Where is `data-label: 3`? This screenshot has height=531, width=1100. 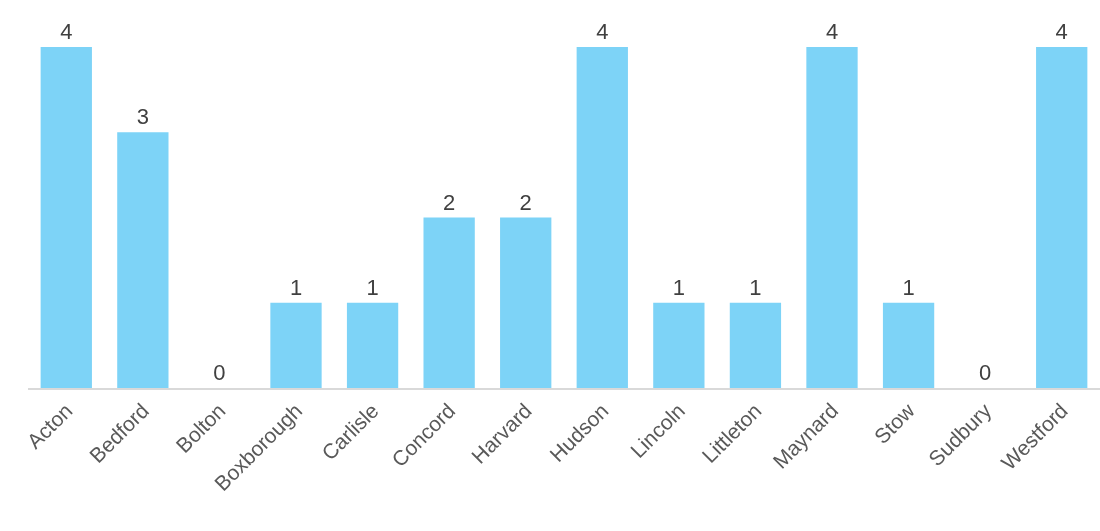 data-label: 3 is located at coordinates (142, 117).